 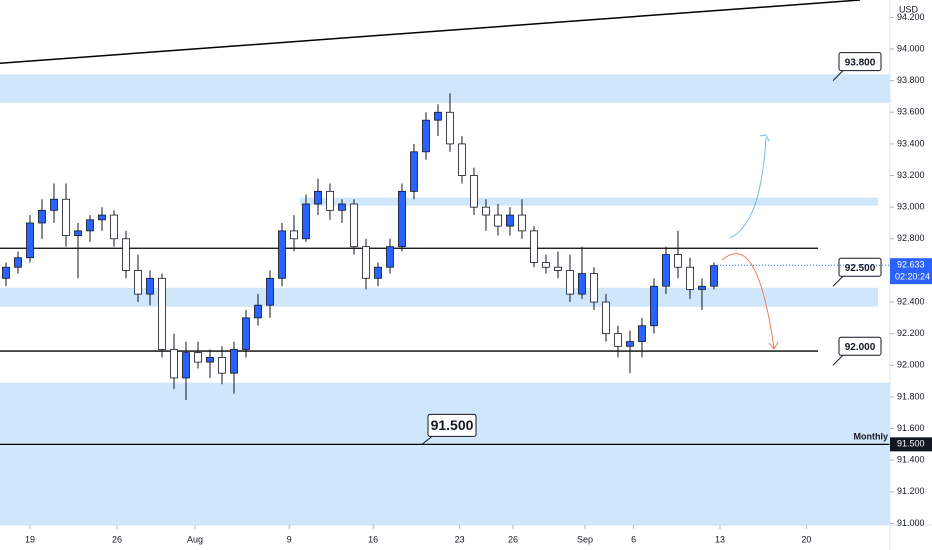 I want to click on callout-label: 91.500, so click(x=452, y=425).